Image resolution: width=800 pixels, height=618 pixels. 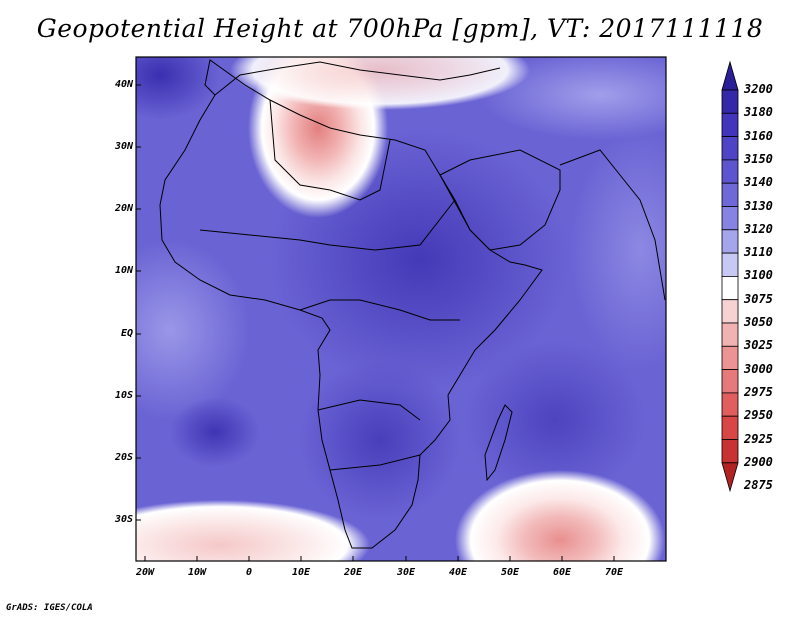 I want to click on colorbar-level-label: 2900, so click(x=758, y=461).